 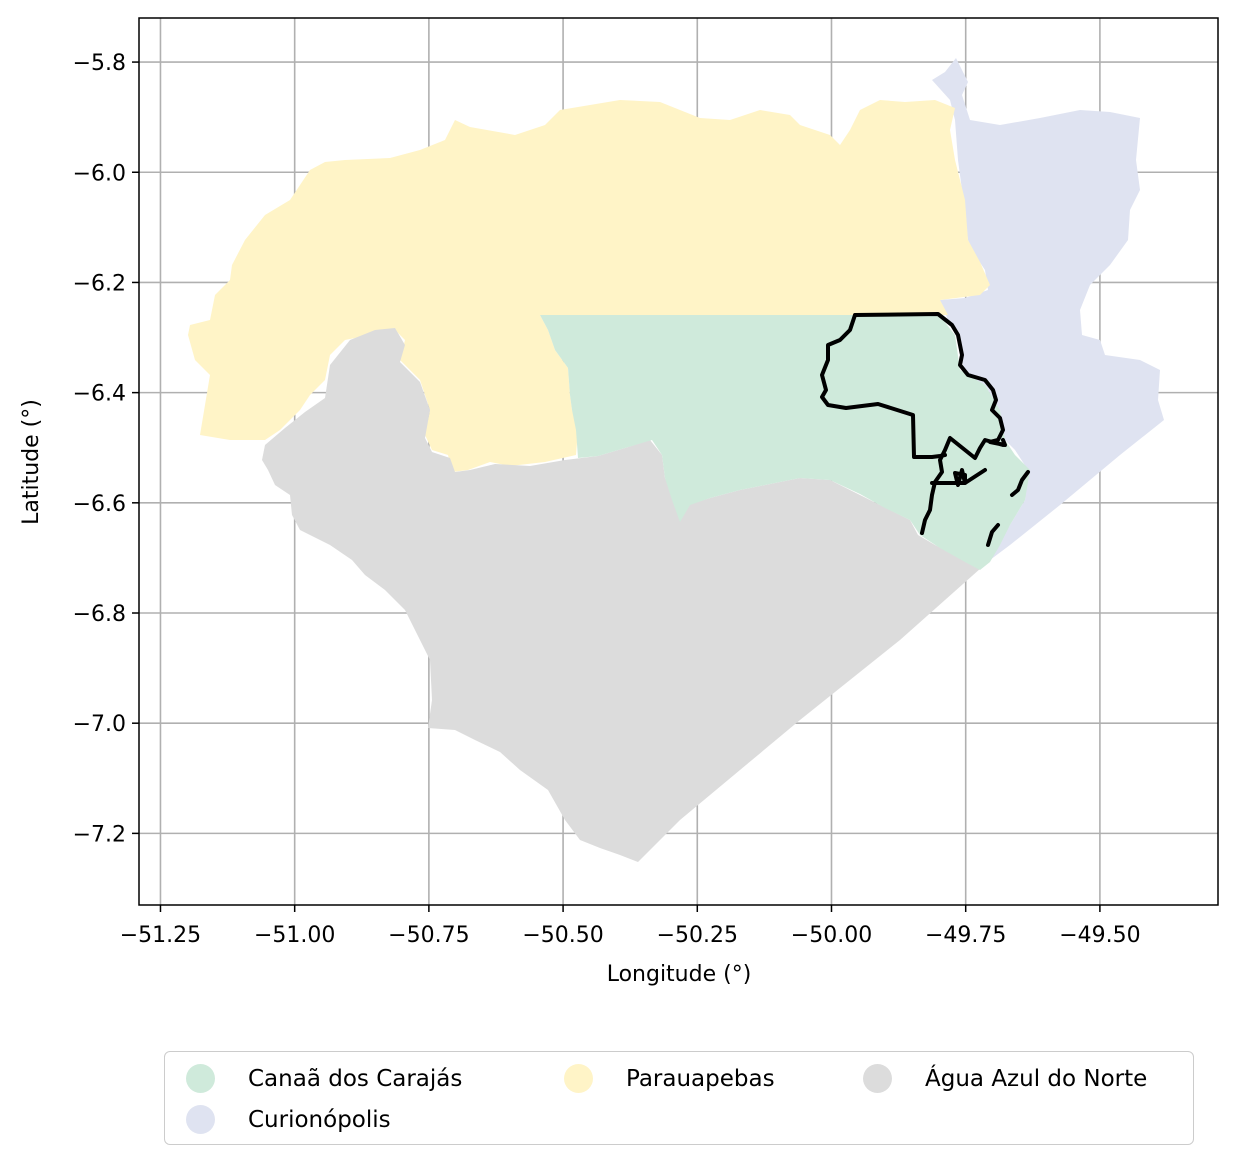 What do you see at coordinates (200, 1078) in the screenshot?
I see `legend-marker-canaa` at bounding box center [200, 1078].